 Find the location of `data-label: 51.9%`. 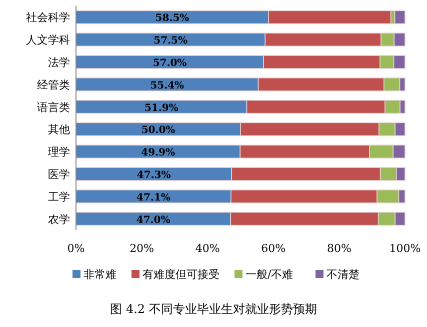

data-label: 51.9% is located at coordinates (161, 108).